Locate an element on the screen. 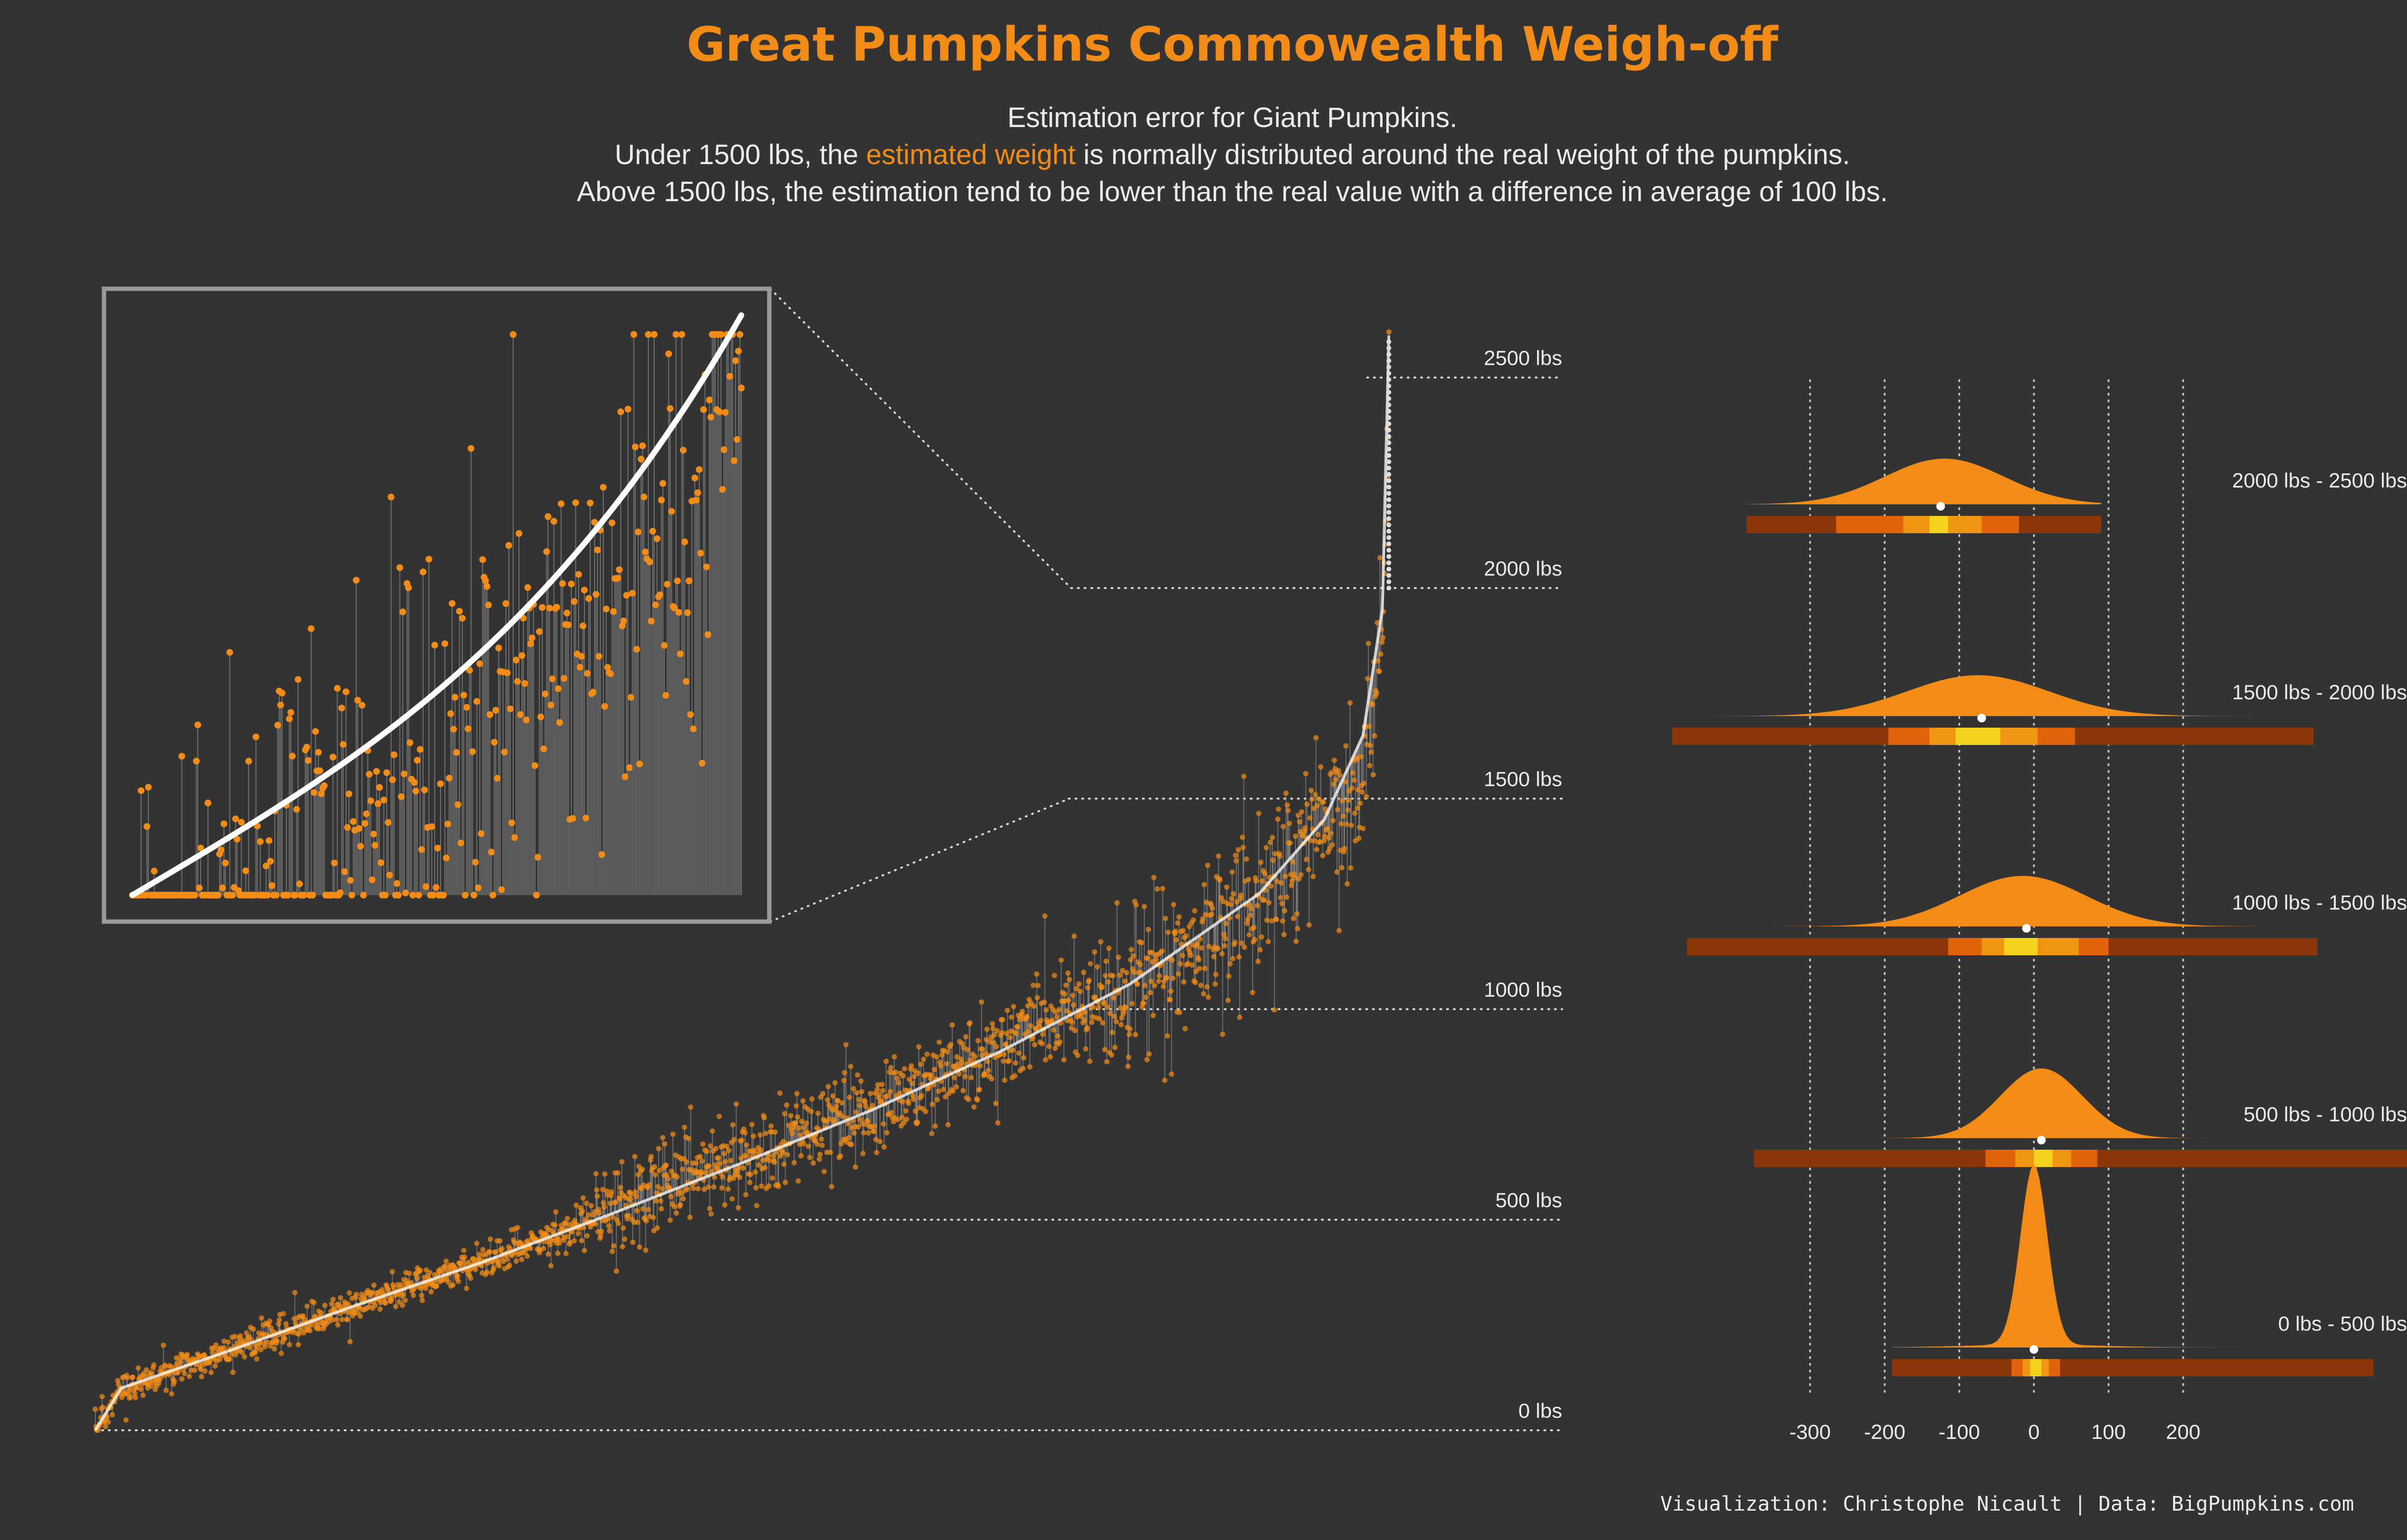 This screenshot has width=2407, height=1540. group-label-3: 500 lbs - 1000 lbs is located at coordinates (2325, 1114).